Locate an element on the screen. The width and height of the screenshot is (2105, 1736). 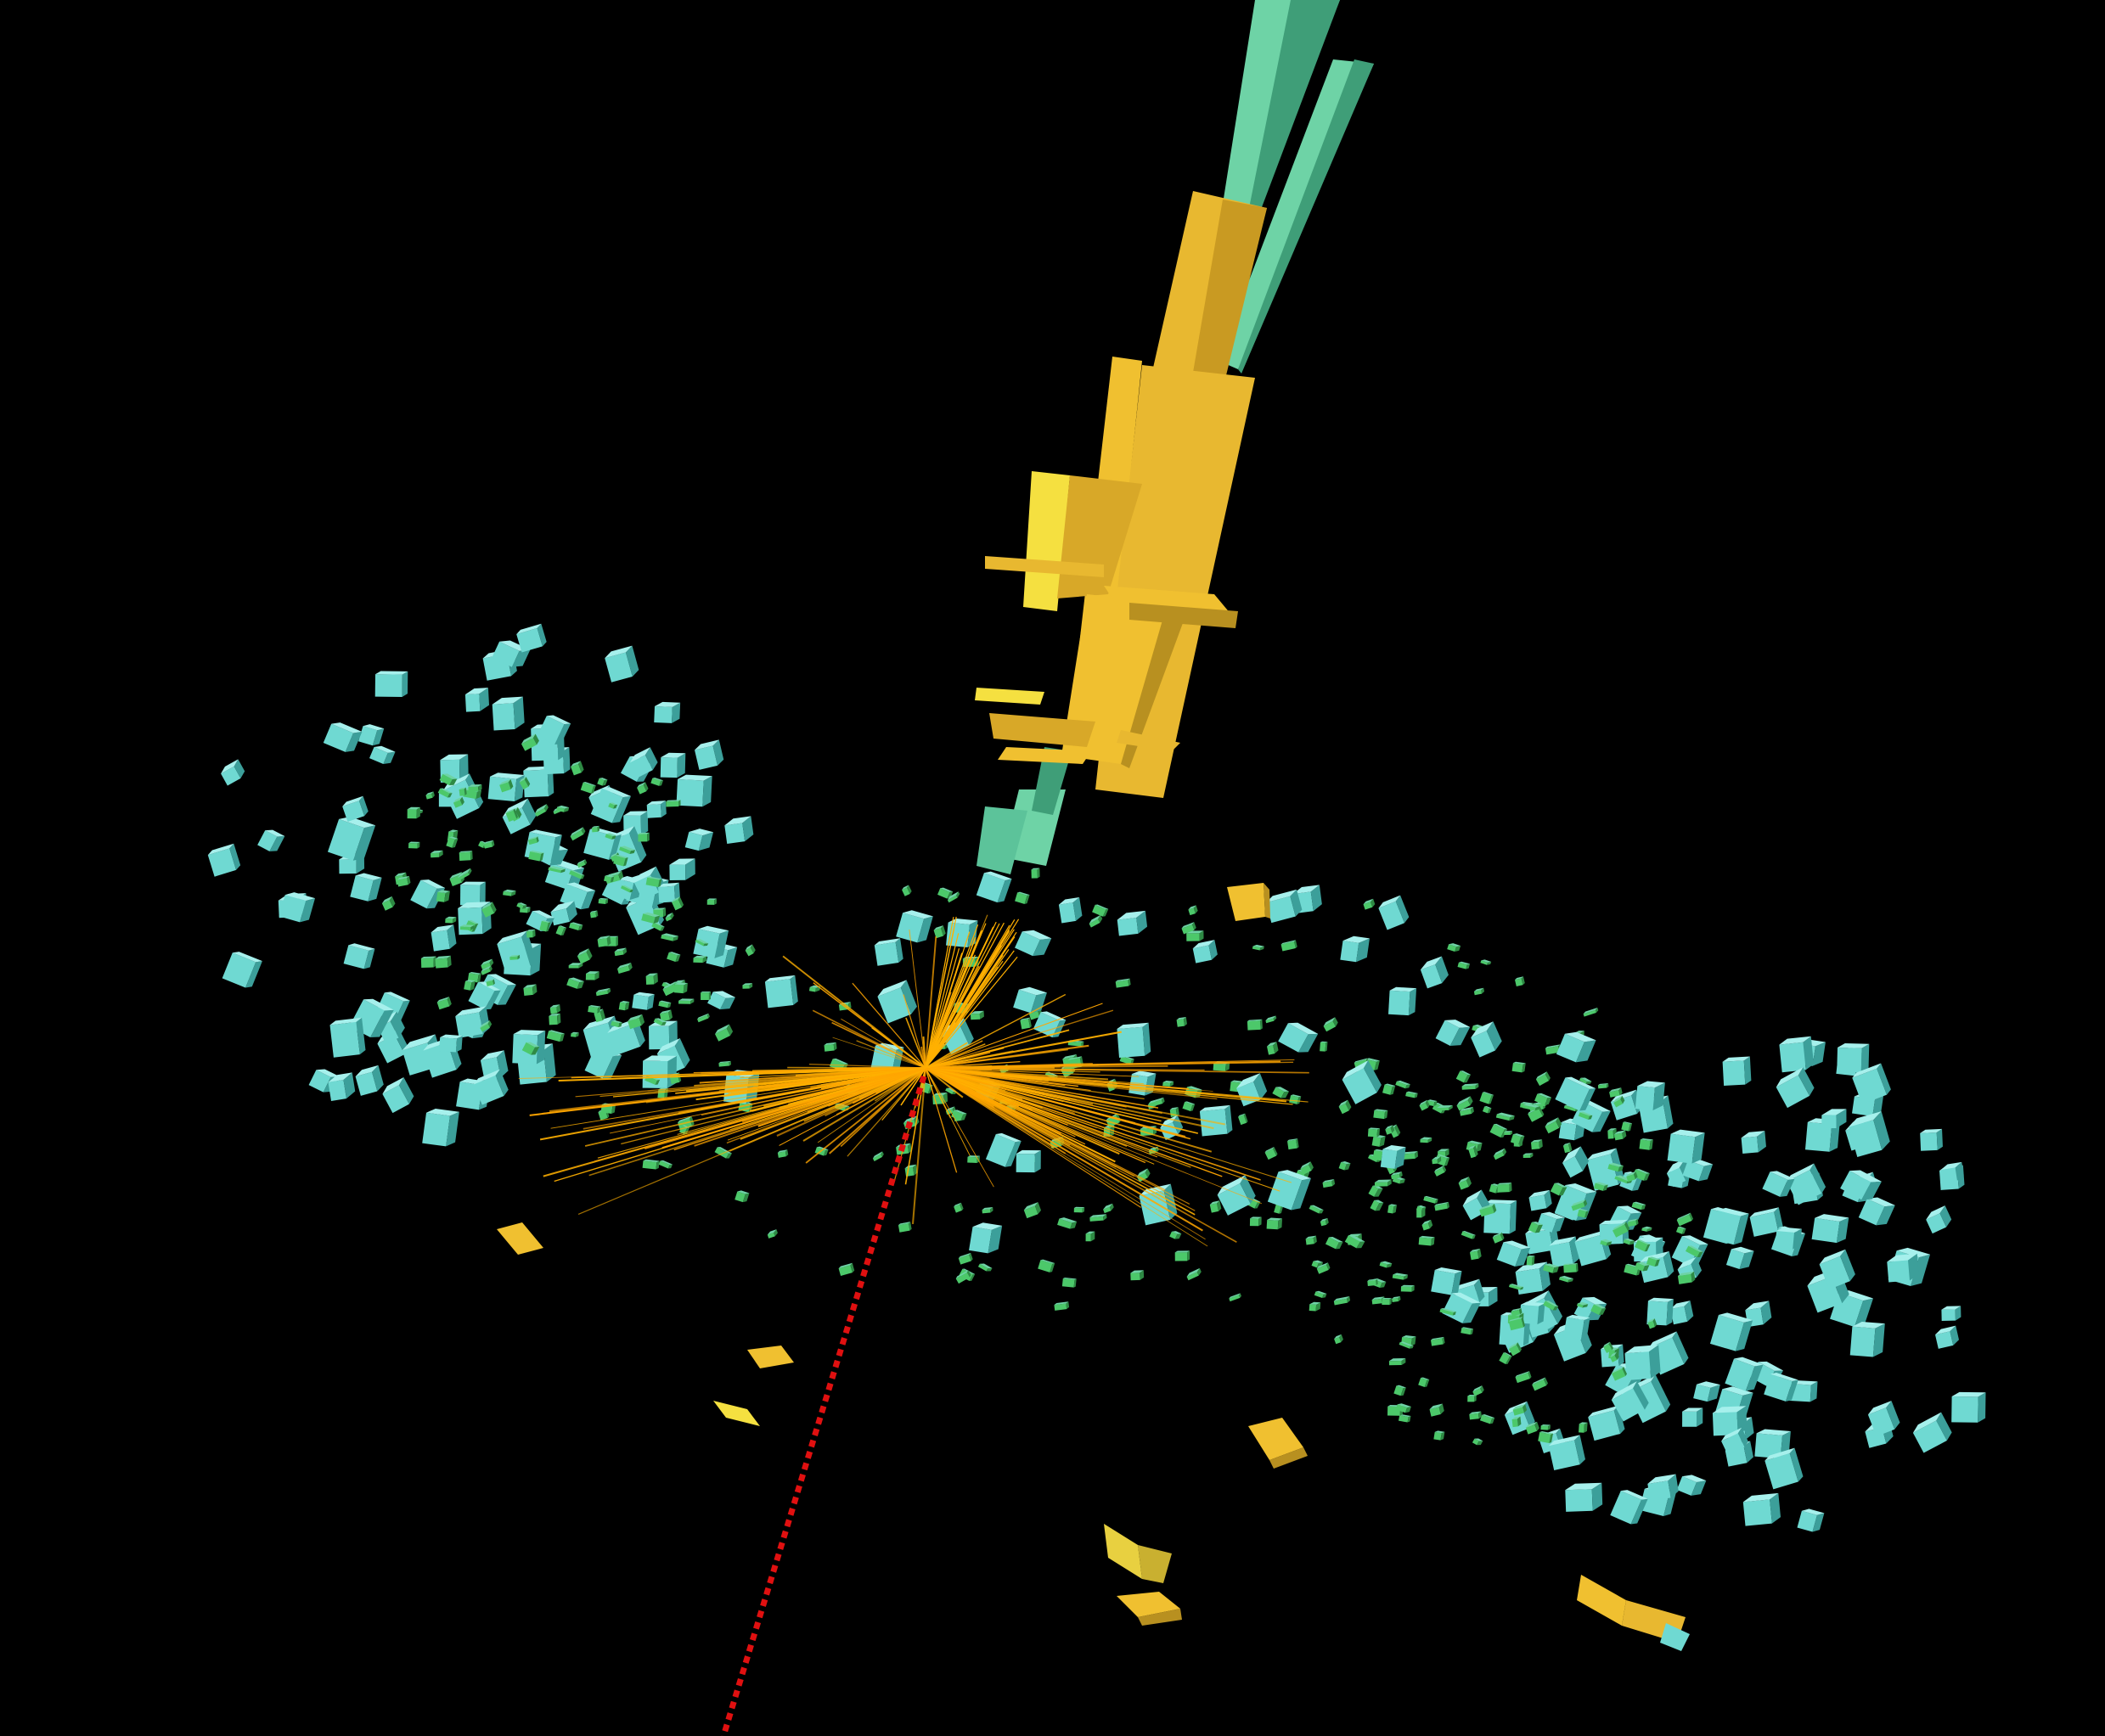
calorimeter-jet is located at coordinates (1174, 437).